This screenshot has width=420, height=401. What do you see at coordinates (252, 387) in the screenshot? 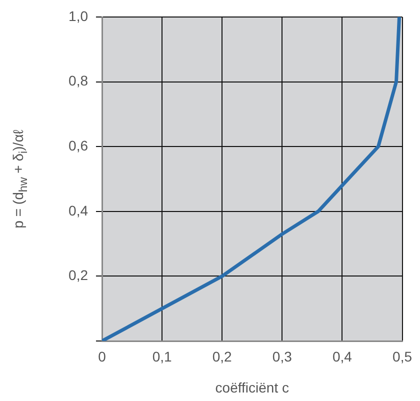
I see `x-axis-title: coëfficiënt c` at bounding box center [252, 387].